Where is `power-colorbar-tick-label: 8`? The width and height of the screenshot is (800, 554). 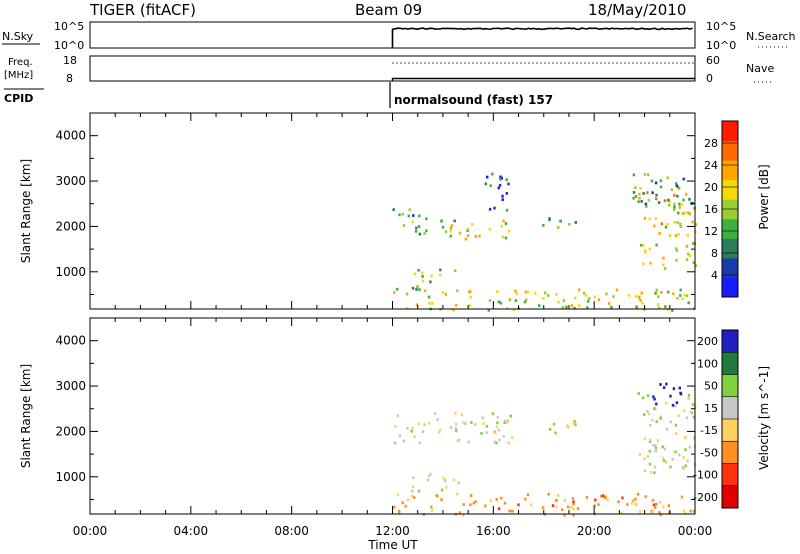 power-colorbar-tick-label: 8 is located at coordinates (714, 253).